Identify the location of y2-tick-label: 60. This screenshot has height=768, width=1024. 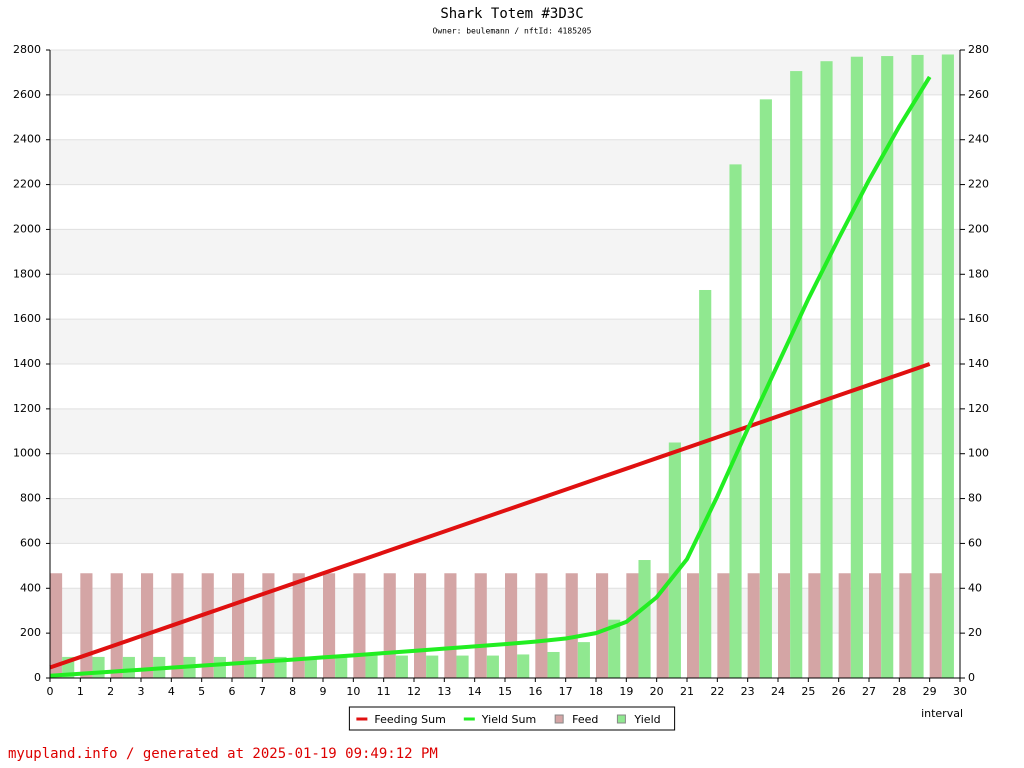
(975, 542).